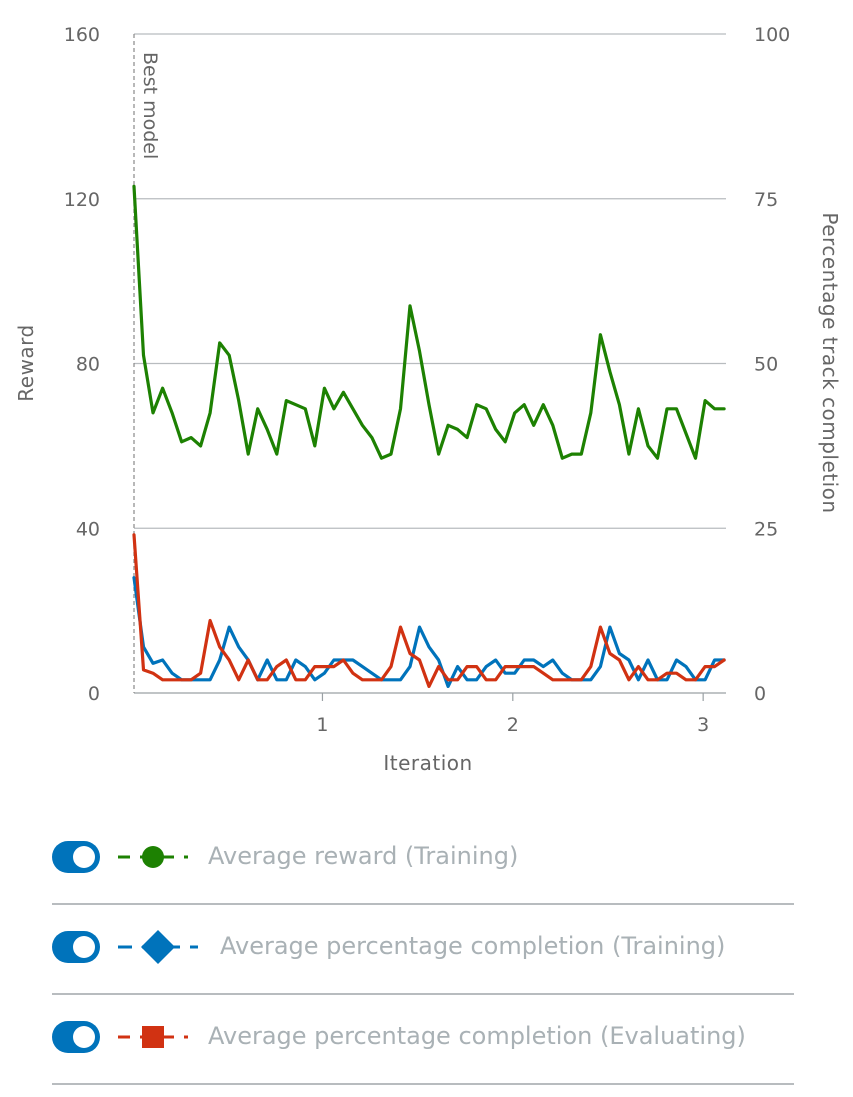 The width and height of the screenshot is (853, 1097). Describe the element at coordinates (88, 365) in the screenshot. I see `y-left-tick-label: 80` at that location.